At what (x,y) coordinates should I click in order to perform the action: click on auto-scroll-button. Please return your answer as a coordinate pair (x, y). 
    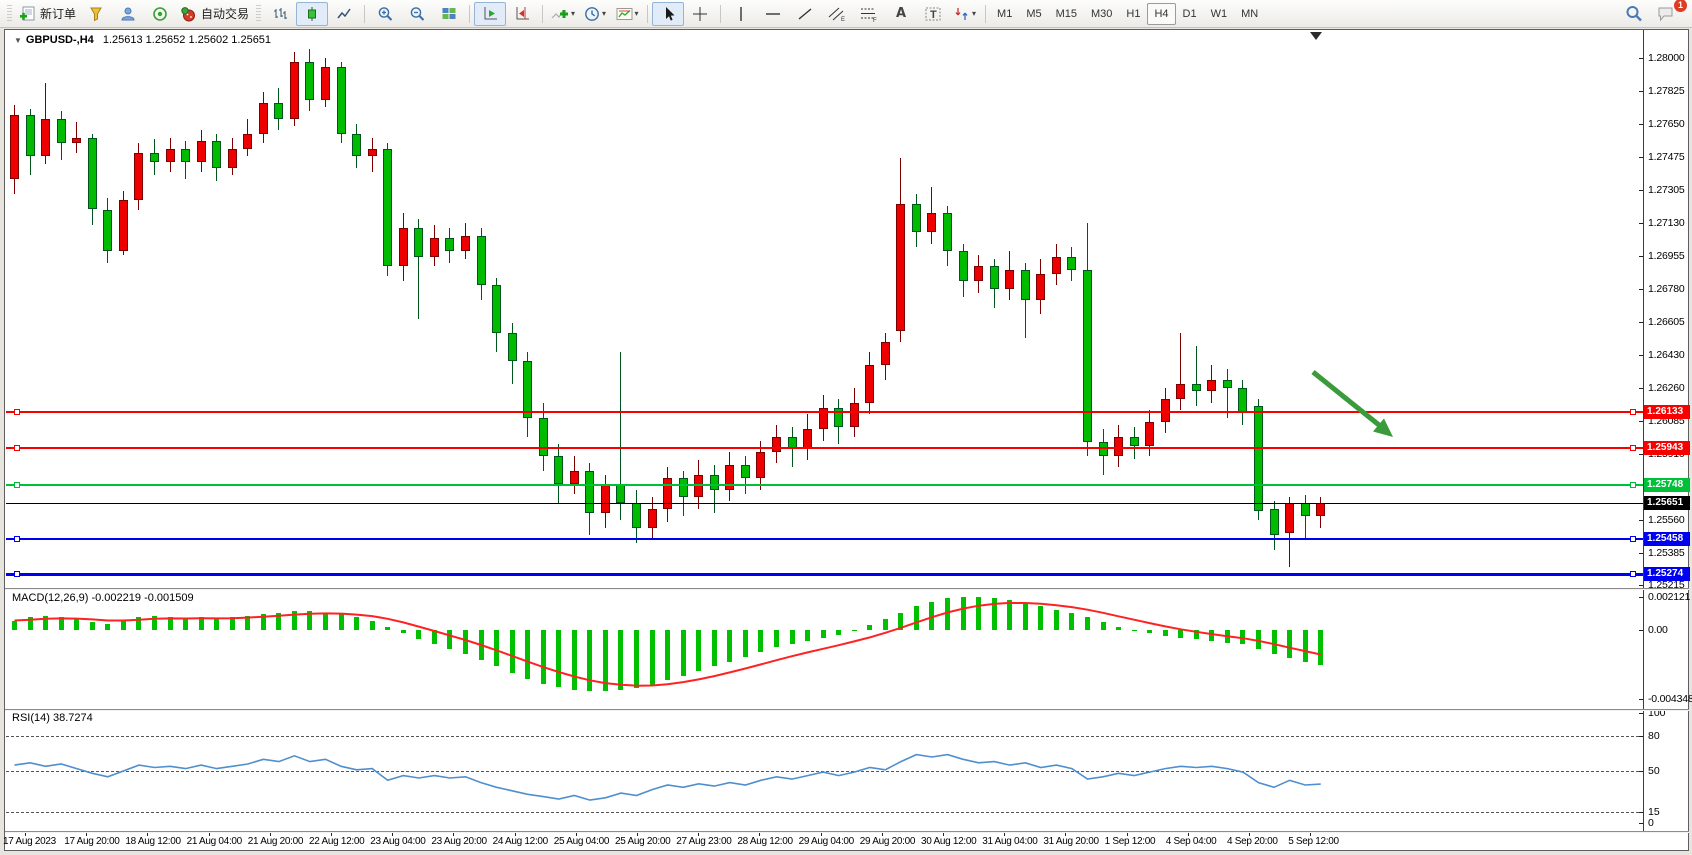
    Looking at the image, I should click on (490, 13).